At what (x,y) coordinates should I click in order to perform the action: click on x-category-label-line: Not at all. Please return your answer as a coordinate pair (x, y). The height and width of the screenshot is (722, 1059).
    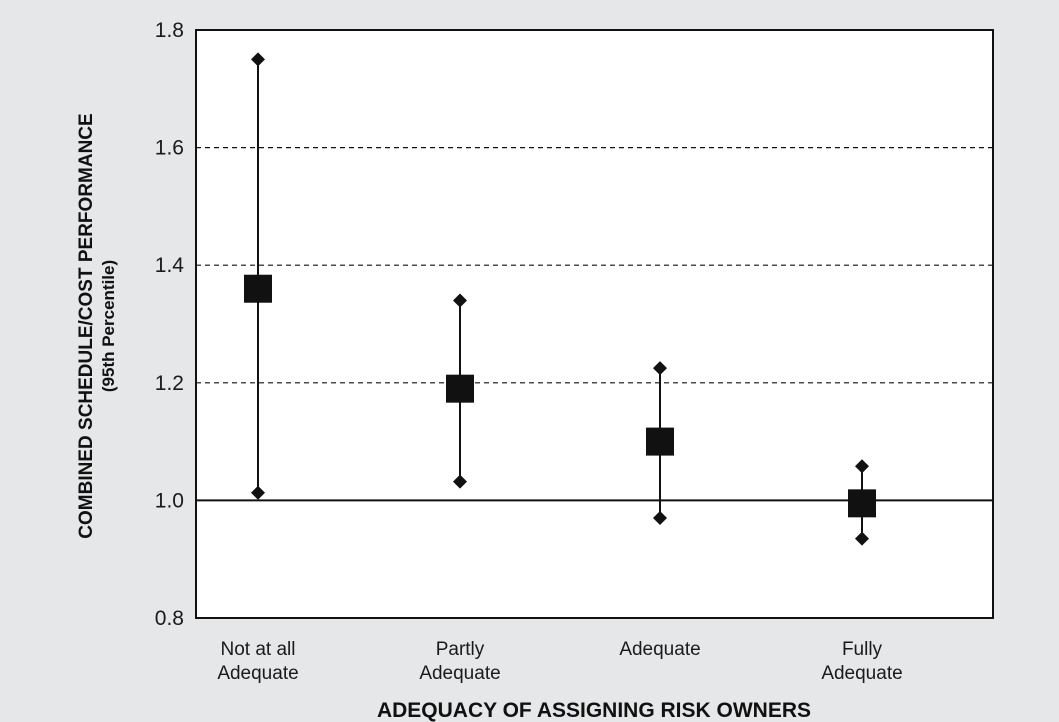
    Looking at the image, I should click on (258, 649).